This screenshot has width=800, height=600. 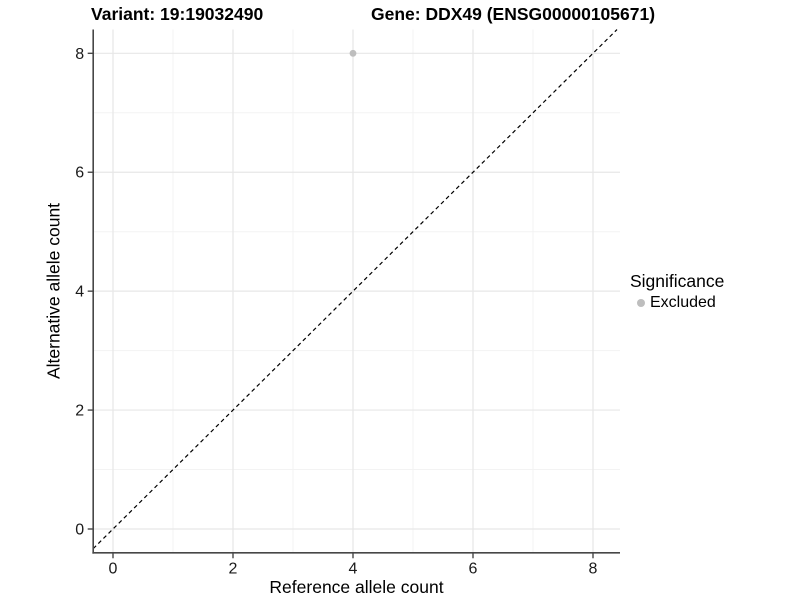 I want to click on gene-title: Gene: DDX49 (ENSG00000105671), so click(x=513, y=14).